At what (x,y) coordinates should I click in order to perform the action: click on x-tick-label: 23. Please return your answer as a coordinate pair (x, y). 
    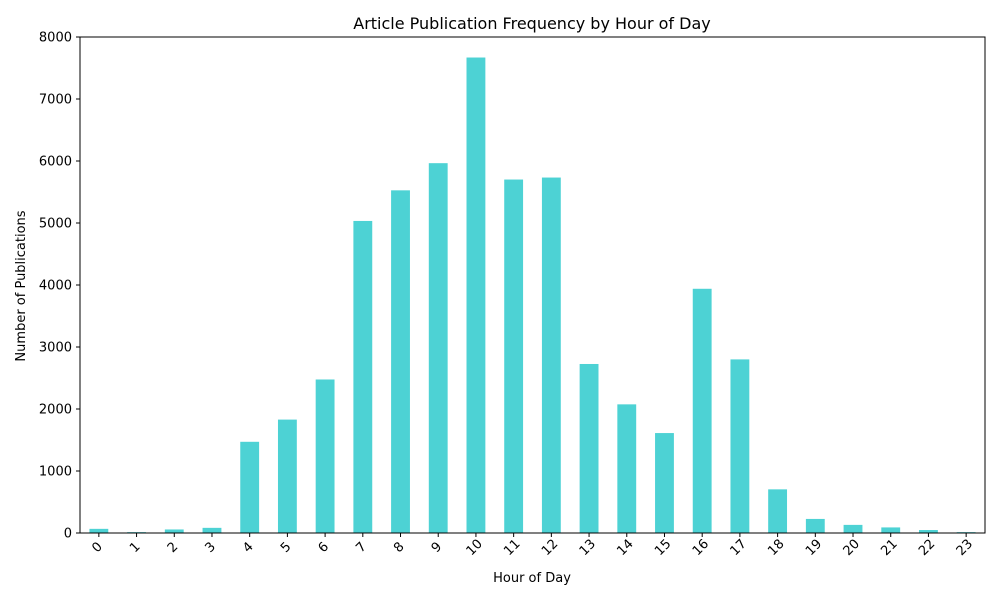
    Looking at the image, I should click on (965, 548).